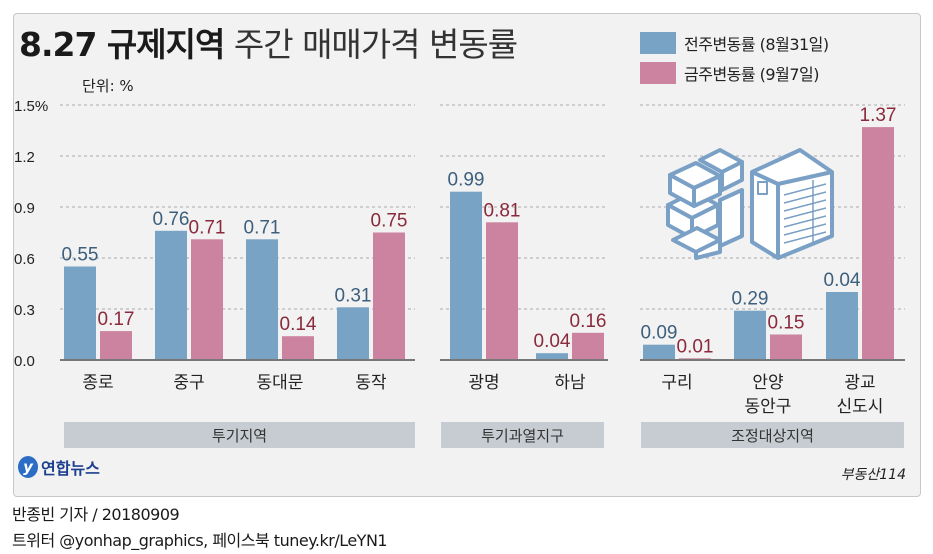  What do you see at coordinates (522, 435) in the screenshot?
I see `group-band-overheated-district: 투기과열지구` at bounding box center [522, 435].